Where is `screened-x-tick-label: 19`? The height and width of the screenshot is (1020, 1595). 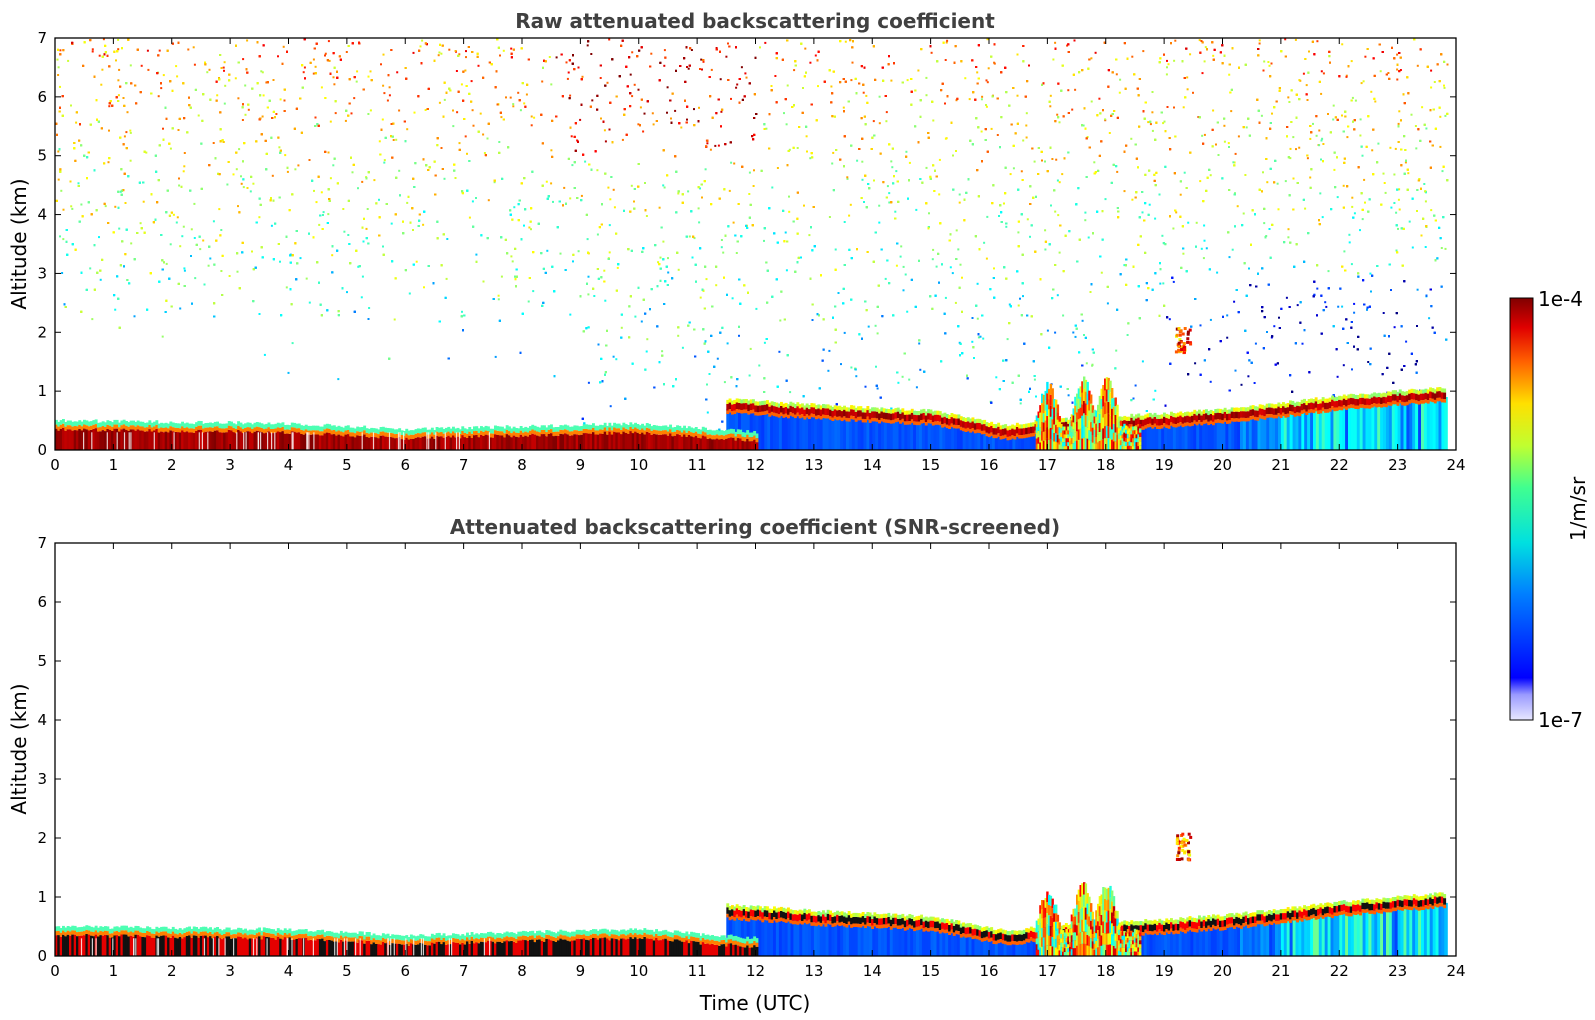 screened-x-tick-label: 19 is located at coordinates (1164, 971).